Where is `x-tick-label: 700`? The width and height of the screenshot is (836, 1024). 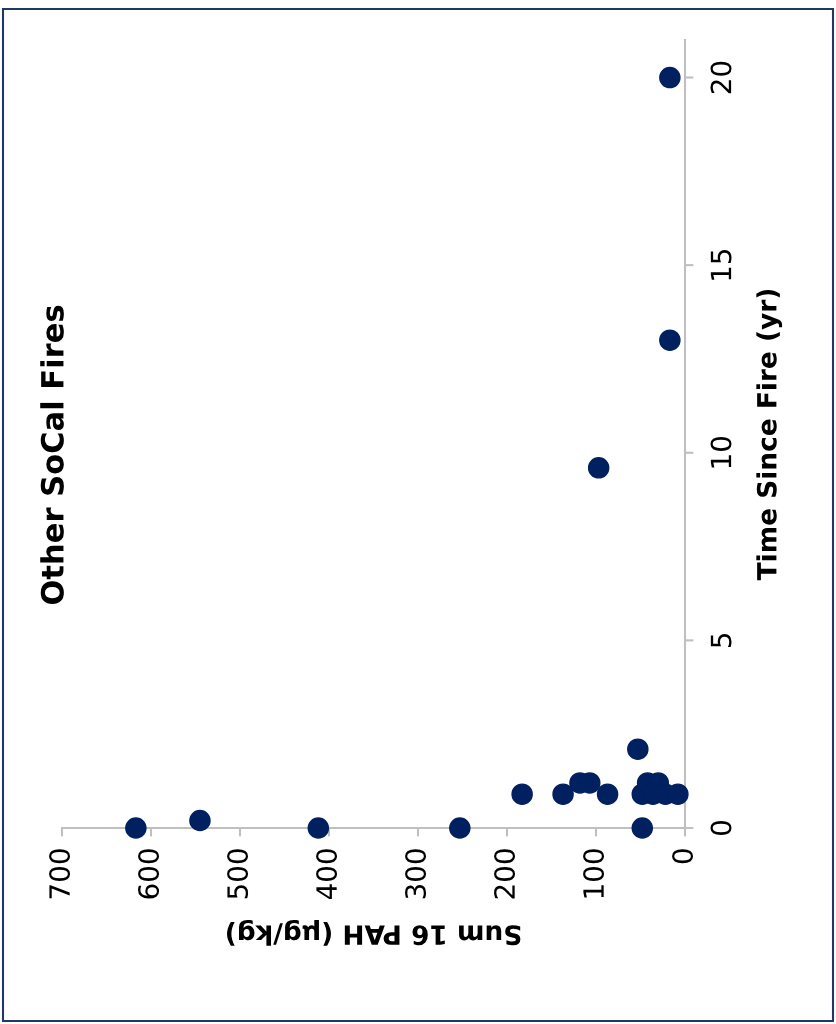 x-tick-label: 700 is located at coordinates (60, 874).